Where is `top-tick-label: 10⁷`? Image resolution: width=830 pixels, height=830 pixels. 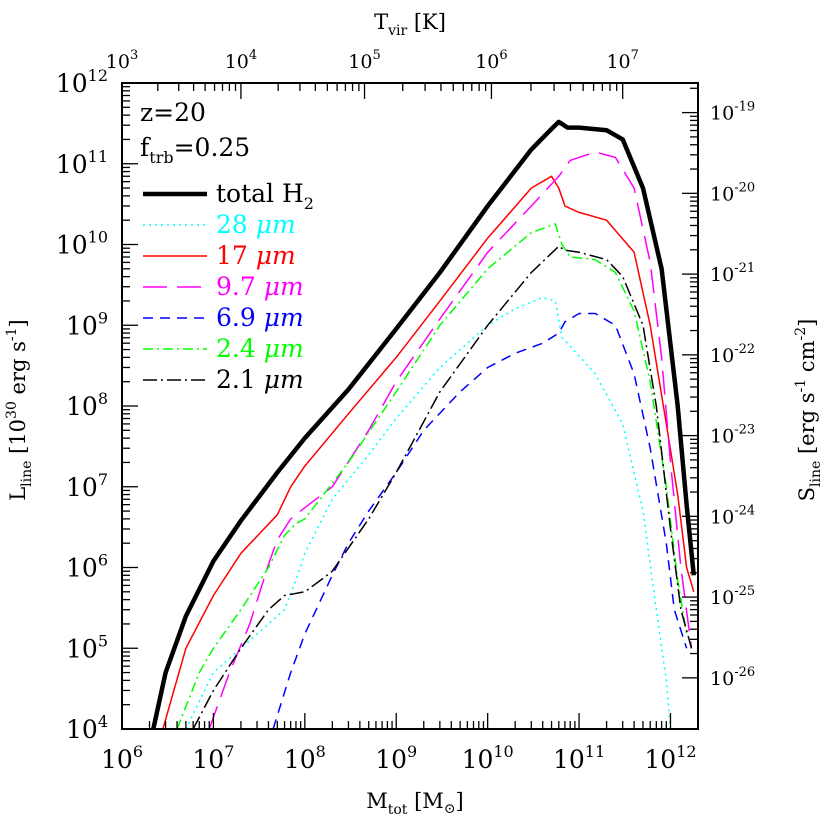
top-tick-label: 10⁷ is located at coordinates (622, 60).